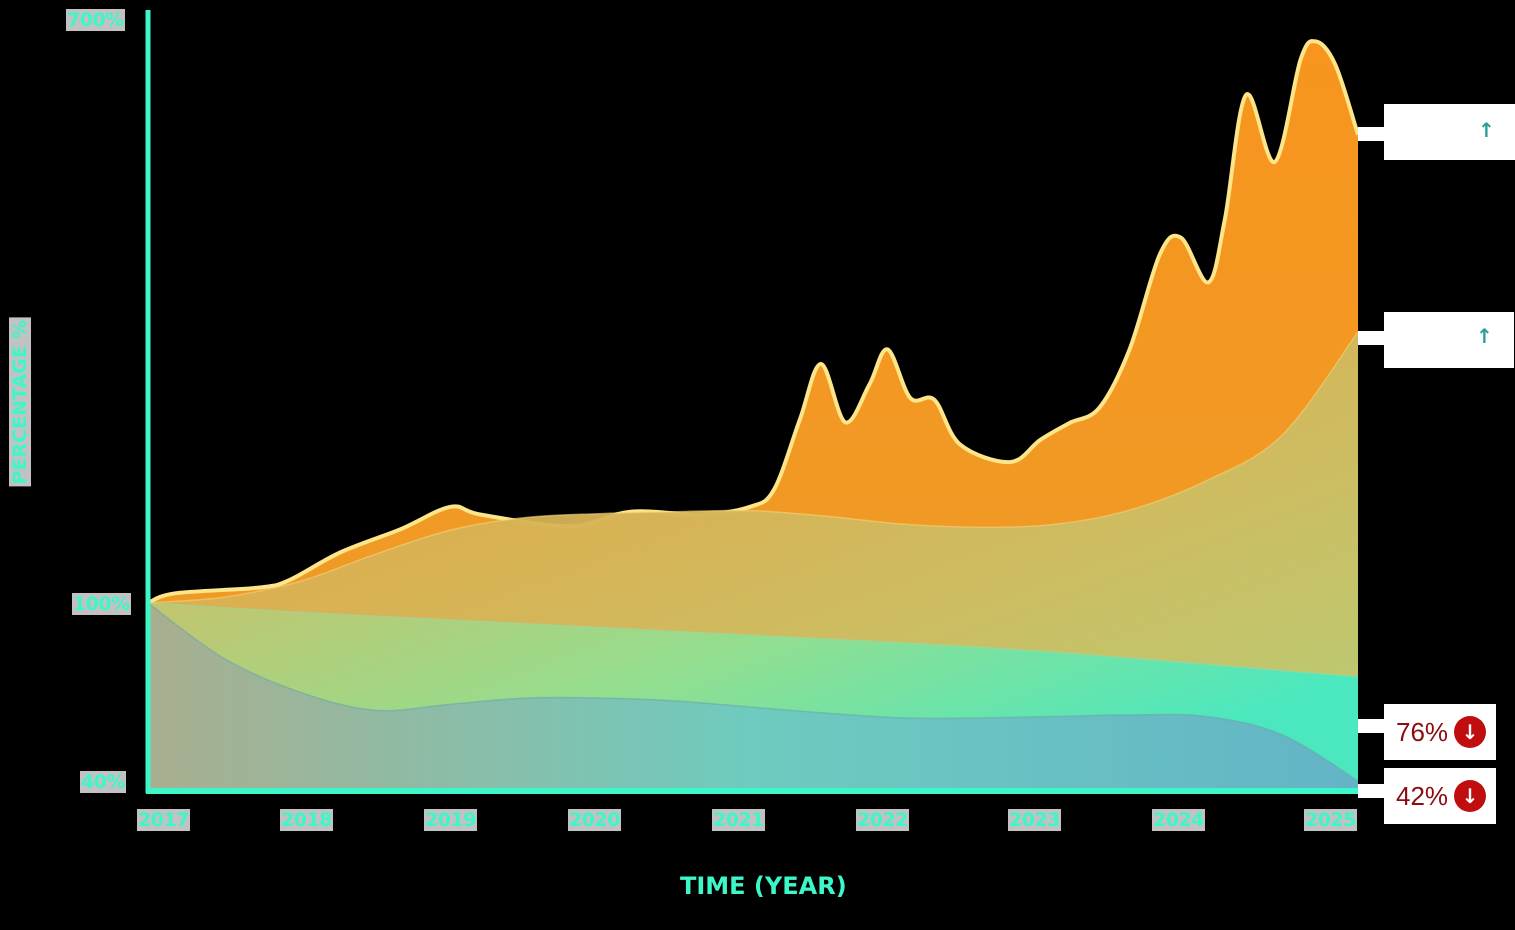  Describe the element at coordinates (738, 820) in the screenshot. I see `x-tick-2021: 2021` at that location.